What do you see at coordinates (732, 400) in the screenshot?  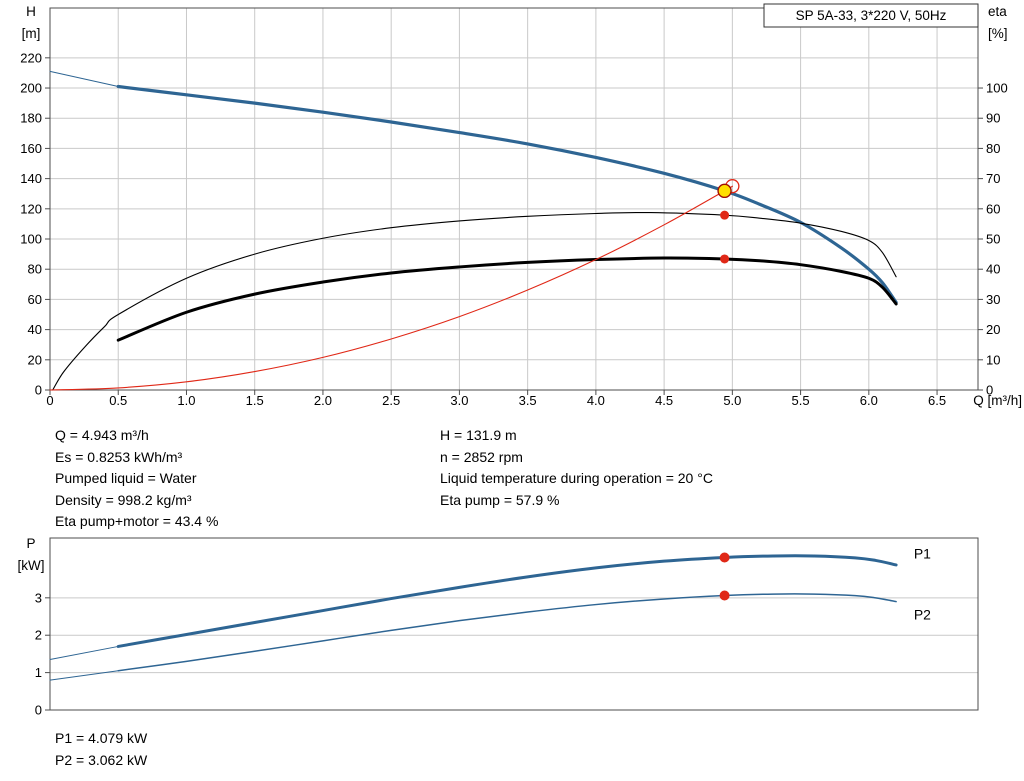 I see `q-axis-tick-label: 5.0` at bounding box center [732, 400].